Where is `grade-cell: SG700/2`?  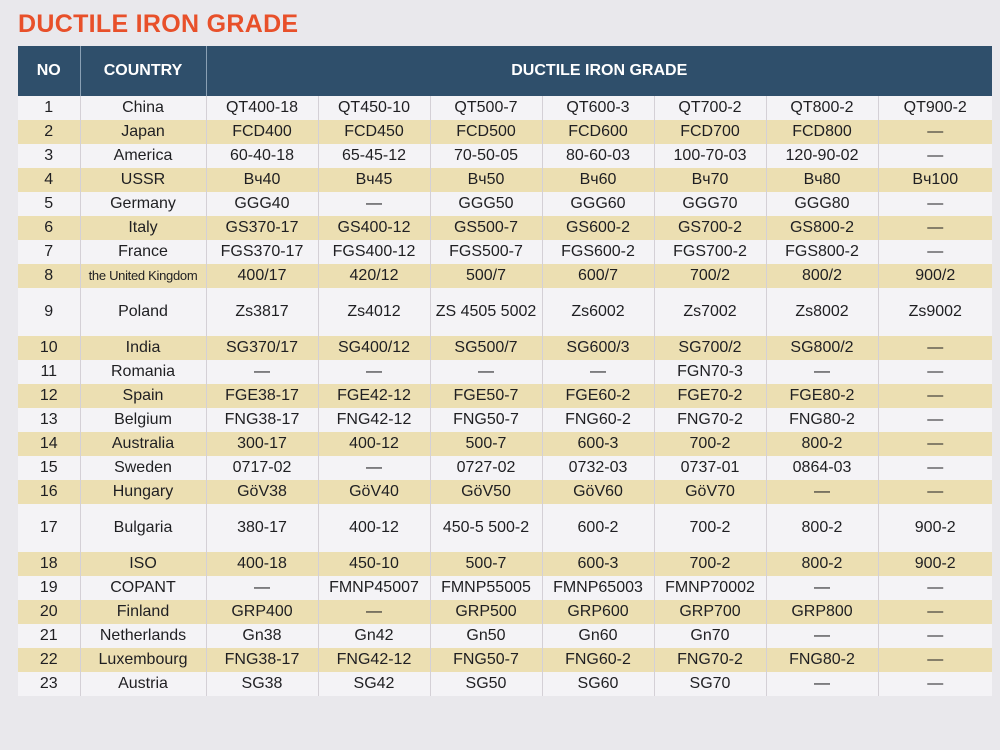
grade-cell: SG700/2 is located at coordinates (710, 348).